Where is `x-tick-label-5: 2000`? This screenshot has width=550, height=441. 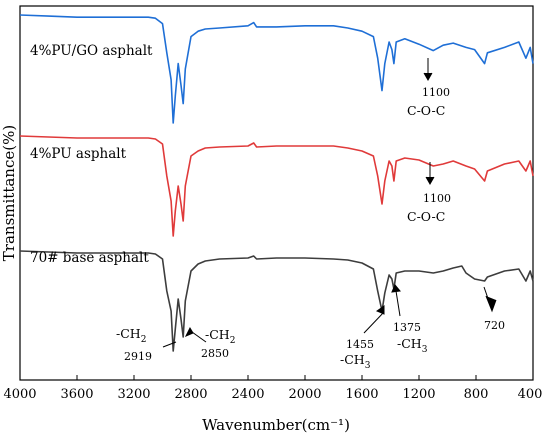 x-tick-label-5: 2000 is located at coordinates (304, 394).